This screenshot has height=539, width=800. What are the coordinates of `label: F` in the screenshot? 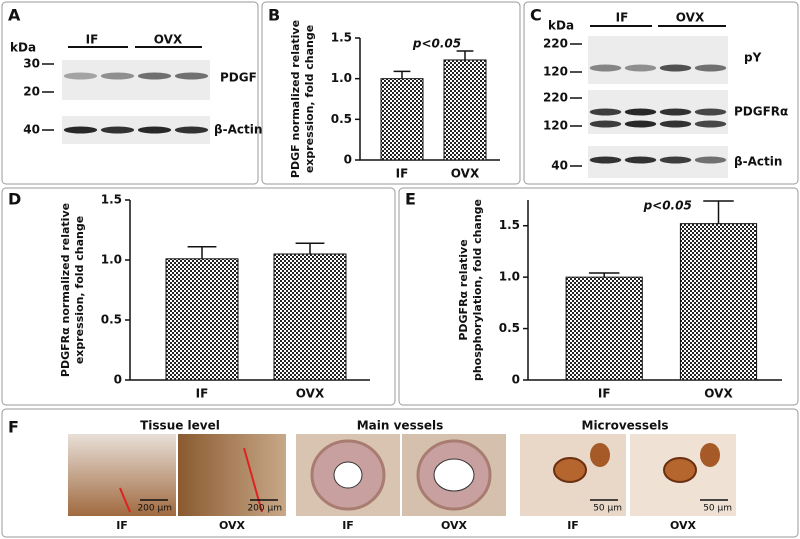 It's located at (13, 427).